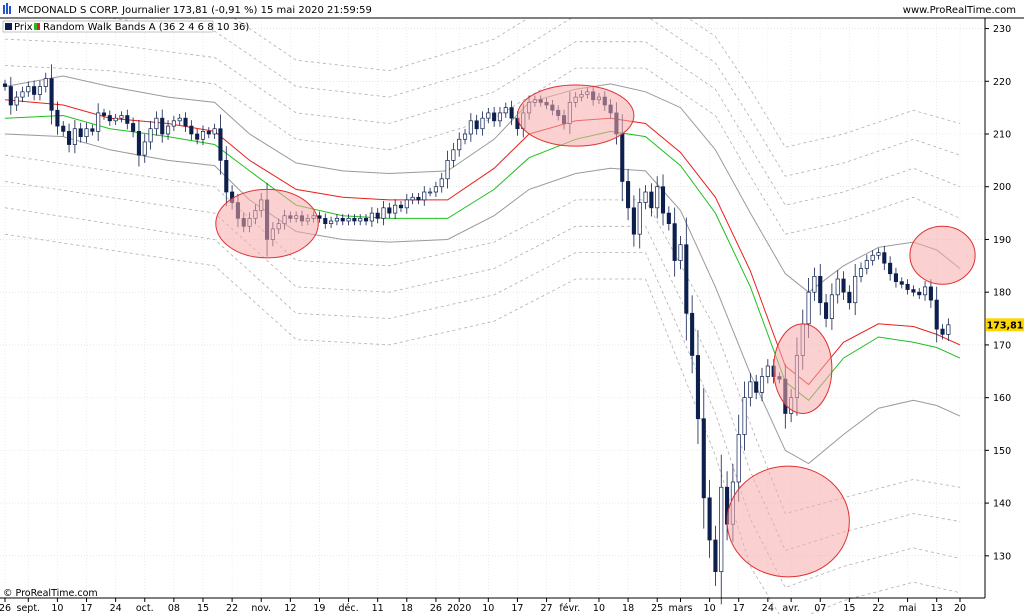  What do you see at coordinates (1002, 556) in the screenshot?
I see `y-tick-label: 130` at bounding box center [1002, 556].